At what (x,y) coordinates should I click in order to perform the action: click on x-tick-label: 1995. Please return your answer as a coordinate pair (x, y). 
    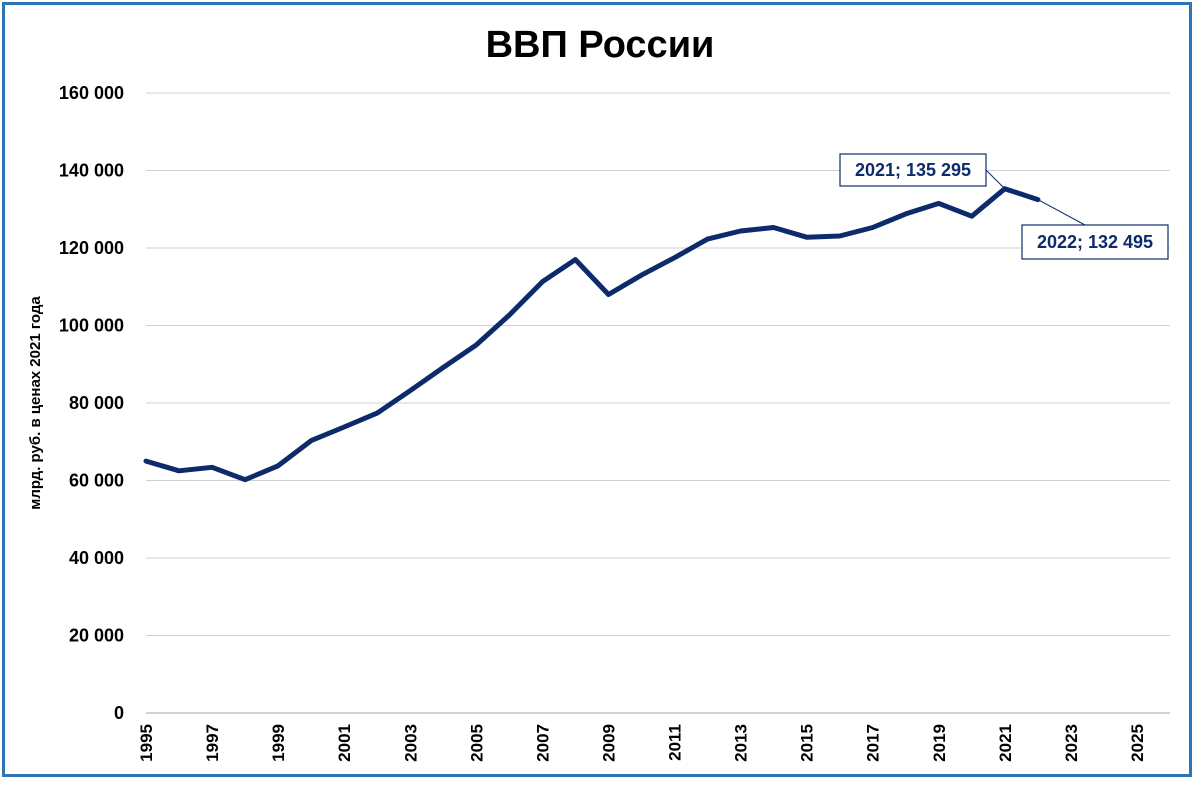
    Looking at the image, I should click on (146, 743).